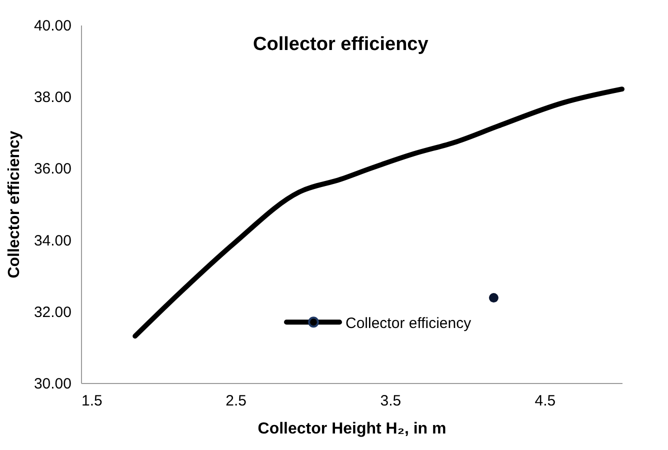 This screenshot has width=668, height=450. Describe the element at coordinates (341, 44) in the screenshot. I see `chart-title: Collector efficiency` at that location.